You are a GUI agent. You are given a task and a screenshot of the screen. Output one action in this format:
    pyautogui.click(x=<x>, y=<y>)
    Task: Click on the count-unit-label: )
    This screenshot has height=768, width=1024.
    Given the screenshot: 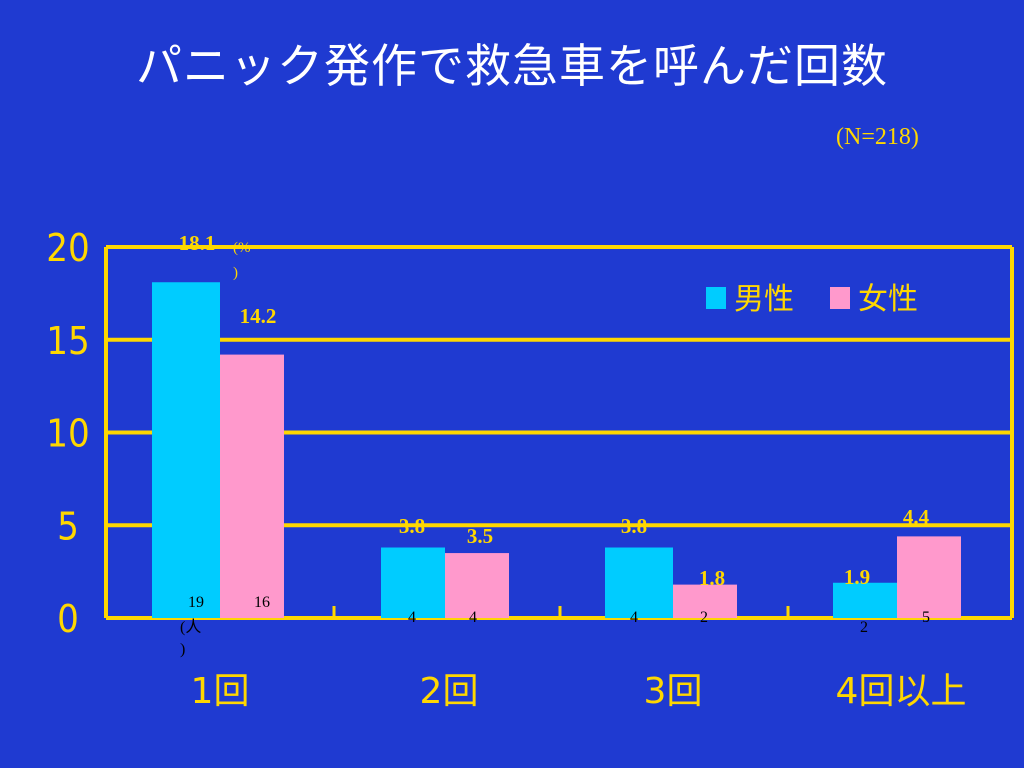 What is the action you would take?
    pyautogui.click(x=182, y=649)
    